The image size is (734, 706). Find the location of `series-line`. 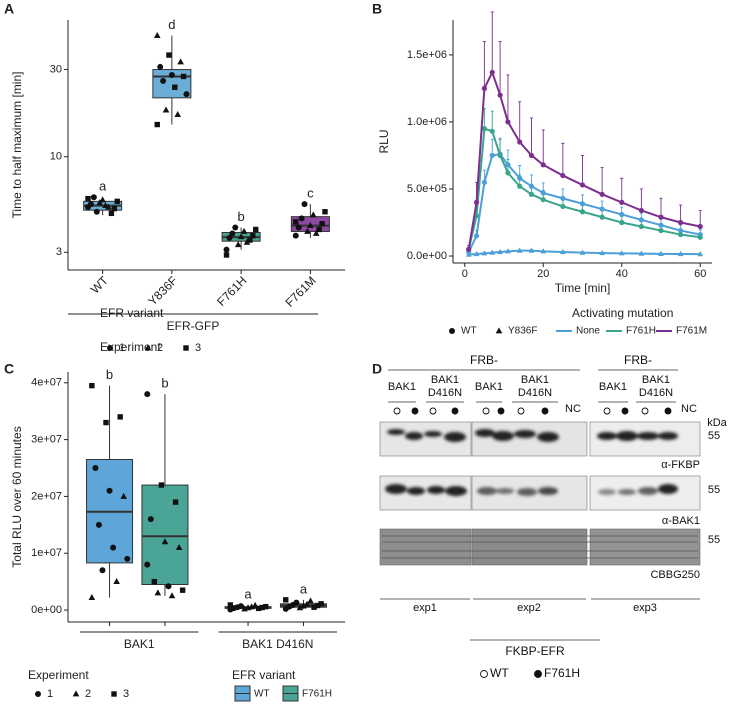

series-line is located at coordinates (584, 188).